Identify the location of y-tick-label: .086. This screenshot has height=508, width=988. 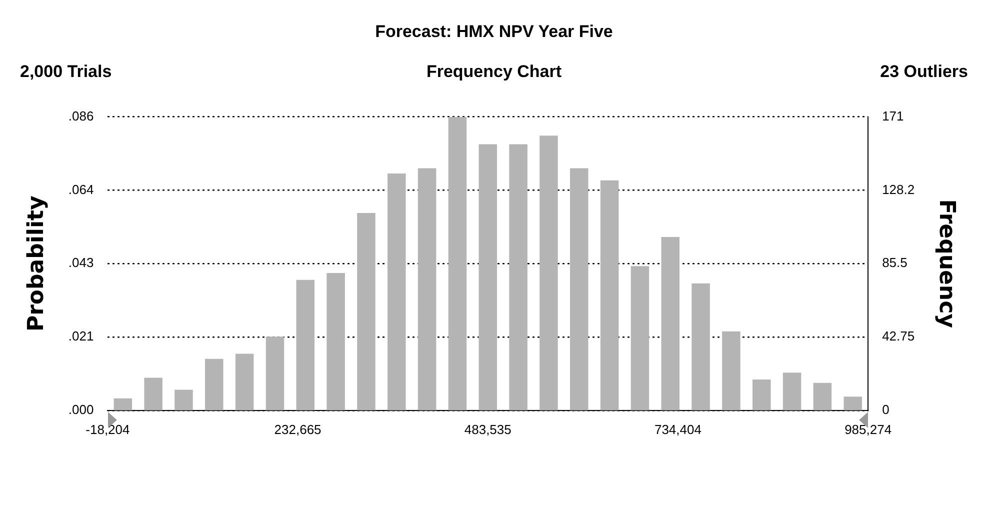
(81, 116).